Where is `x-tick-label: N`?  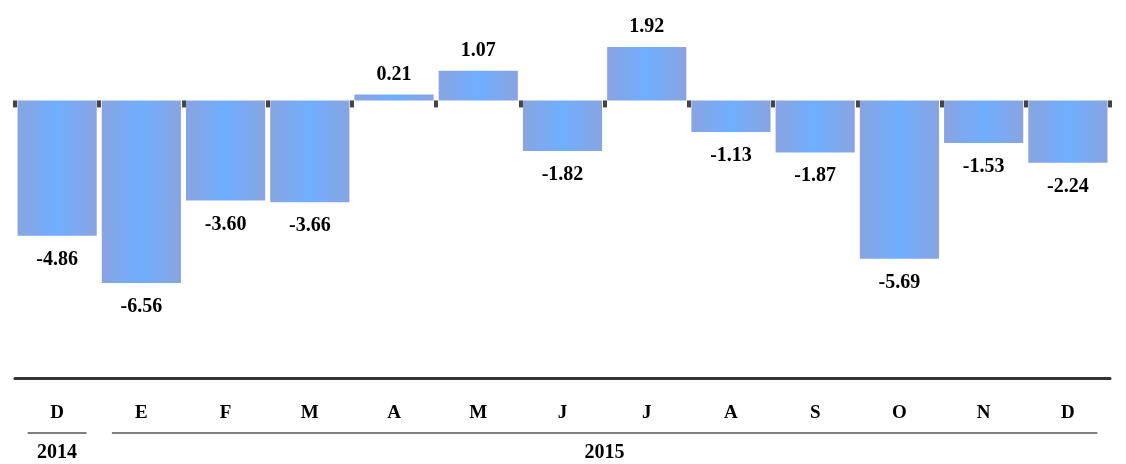 x-tick-label: N is located at coordinates (983, 411).